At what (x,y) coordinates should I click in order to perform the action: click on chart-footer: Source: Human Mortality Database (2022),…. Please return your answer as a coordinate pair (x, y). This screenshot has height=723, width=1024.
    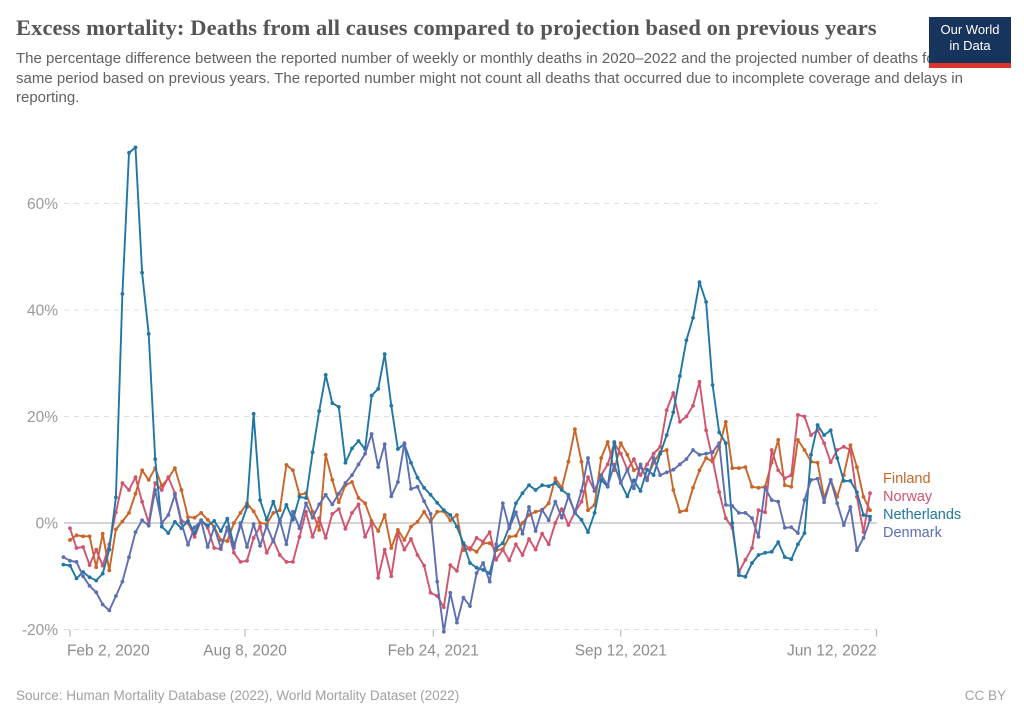
    Looking at the image, I should click on (511, 695).